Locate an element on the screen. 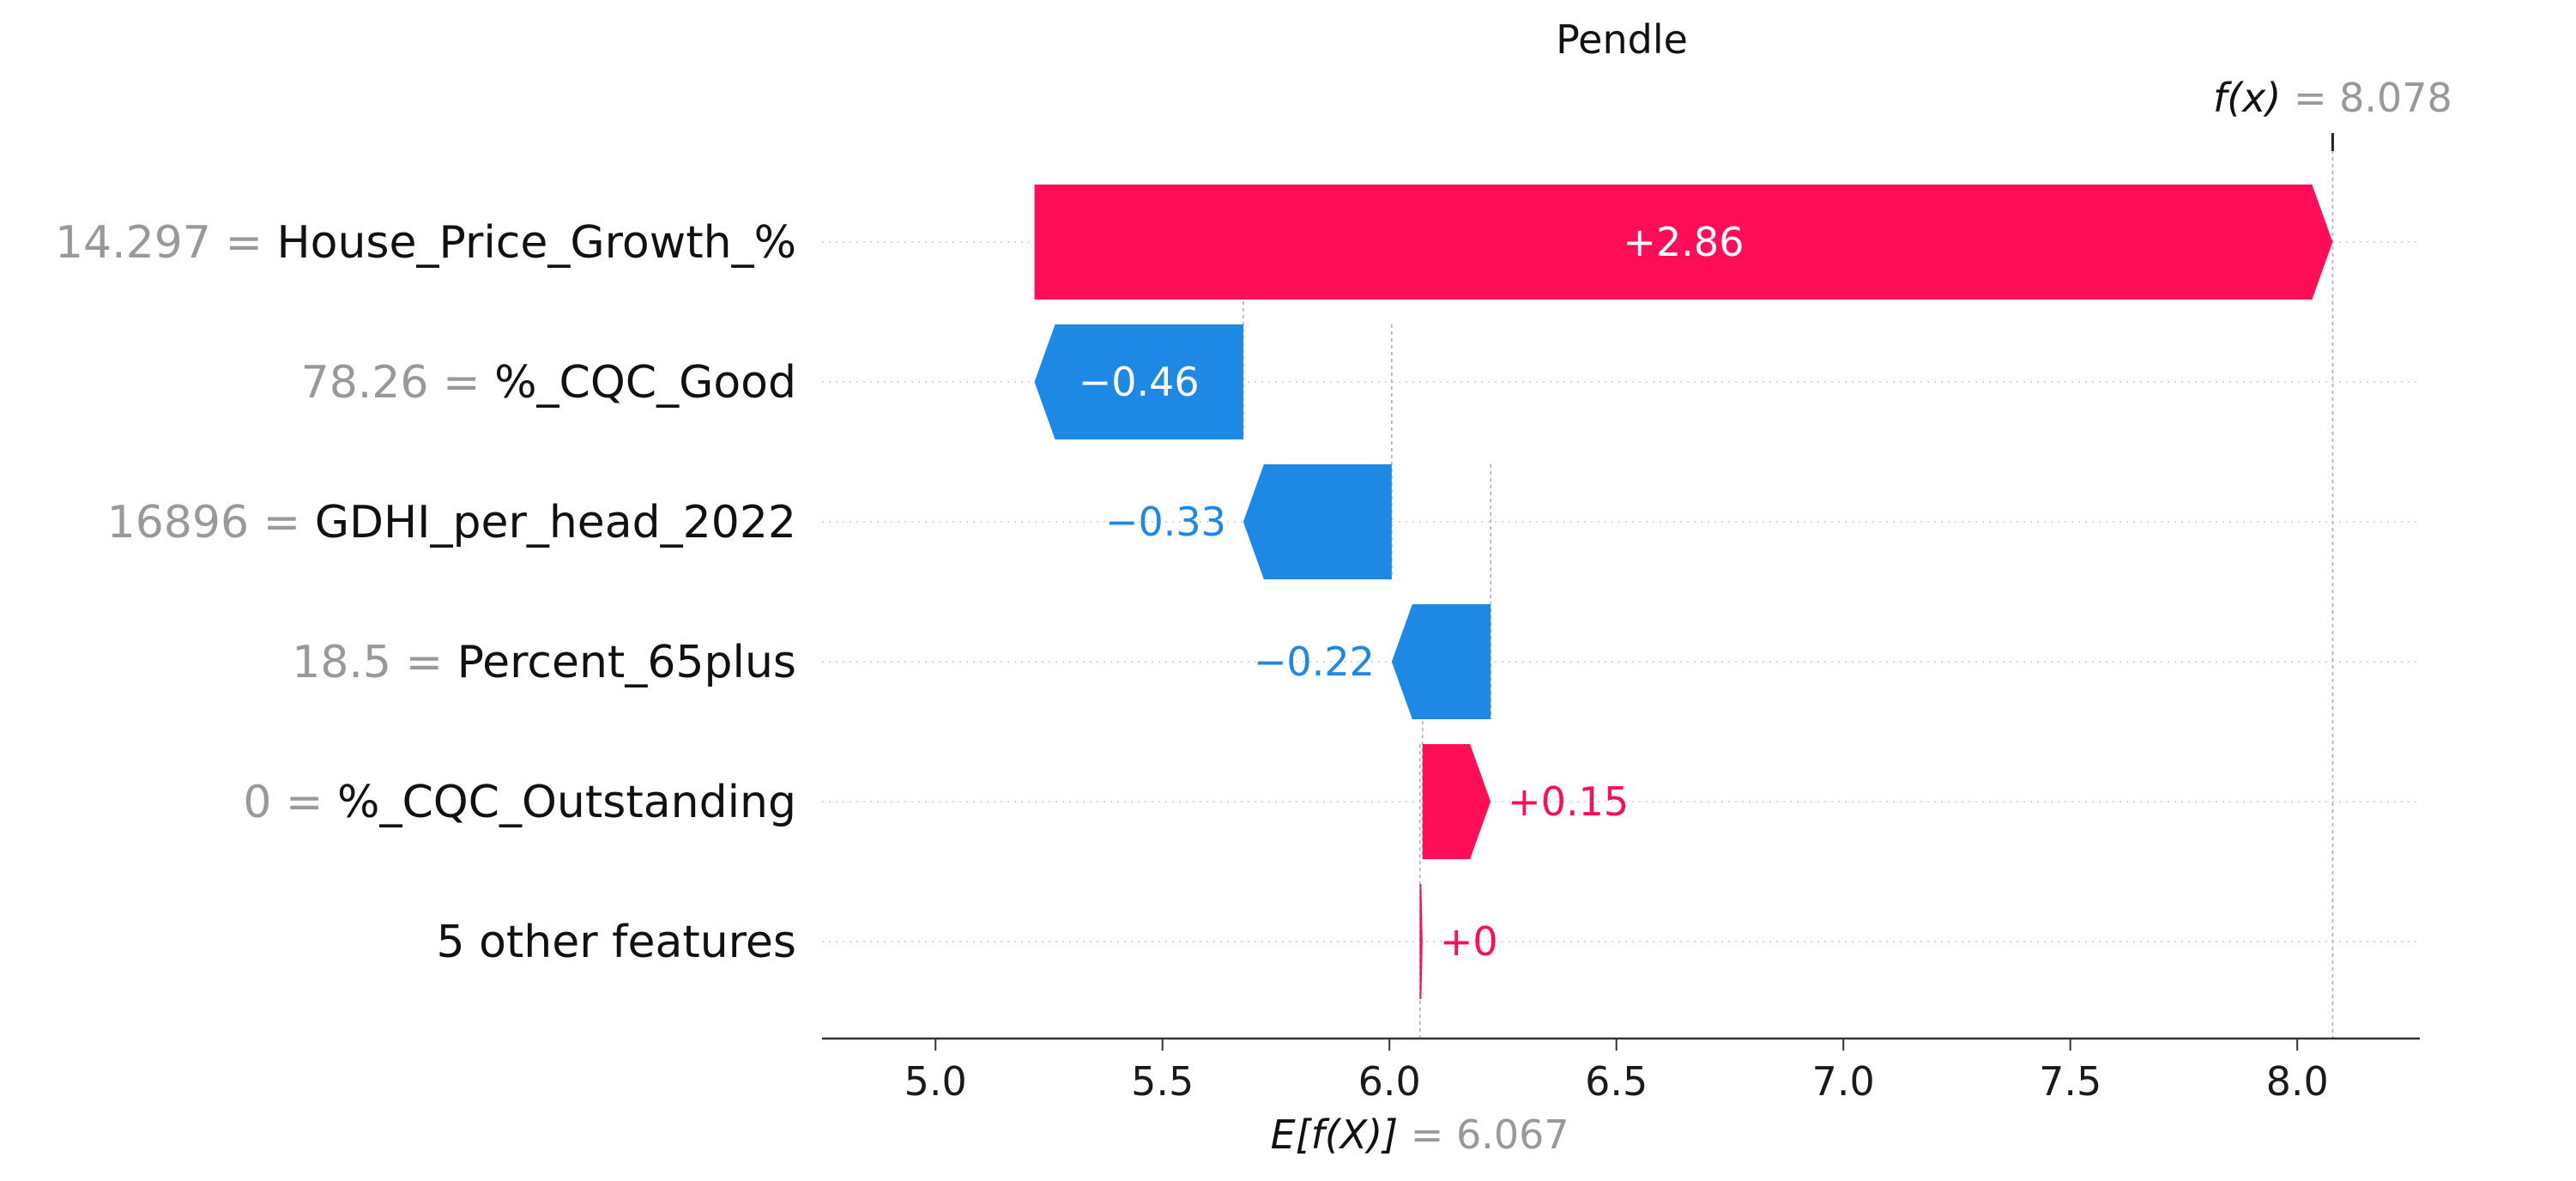 This screenshot has width=2576, height=1181. bar-value-label: −0.22 is located at coordinates (1314, 662).